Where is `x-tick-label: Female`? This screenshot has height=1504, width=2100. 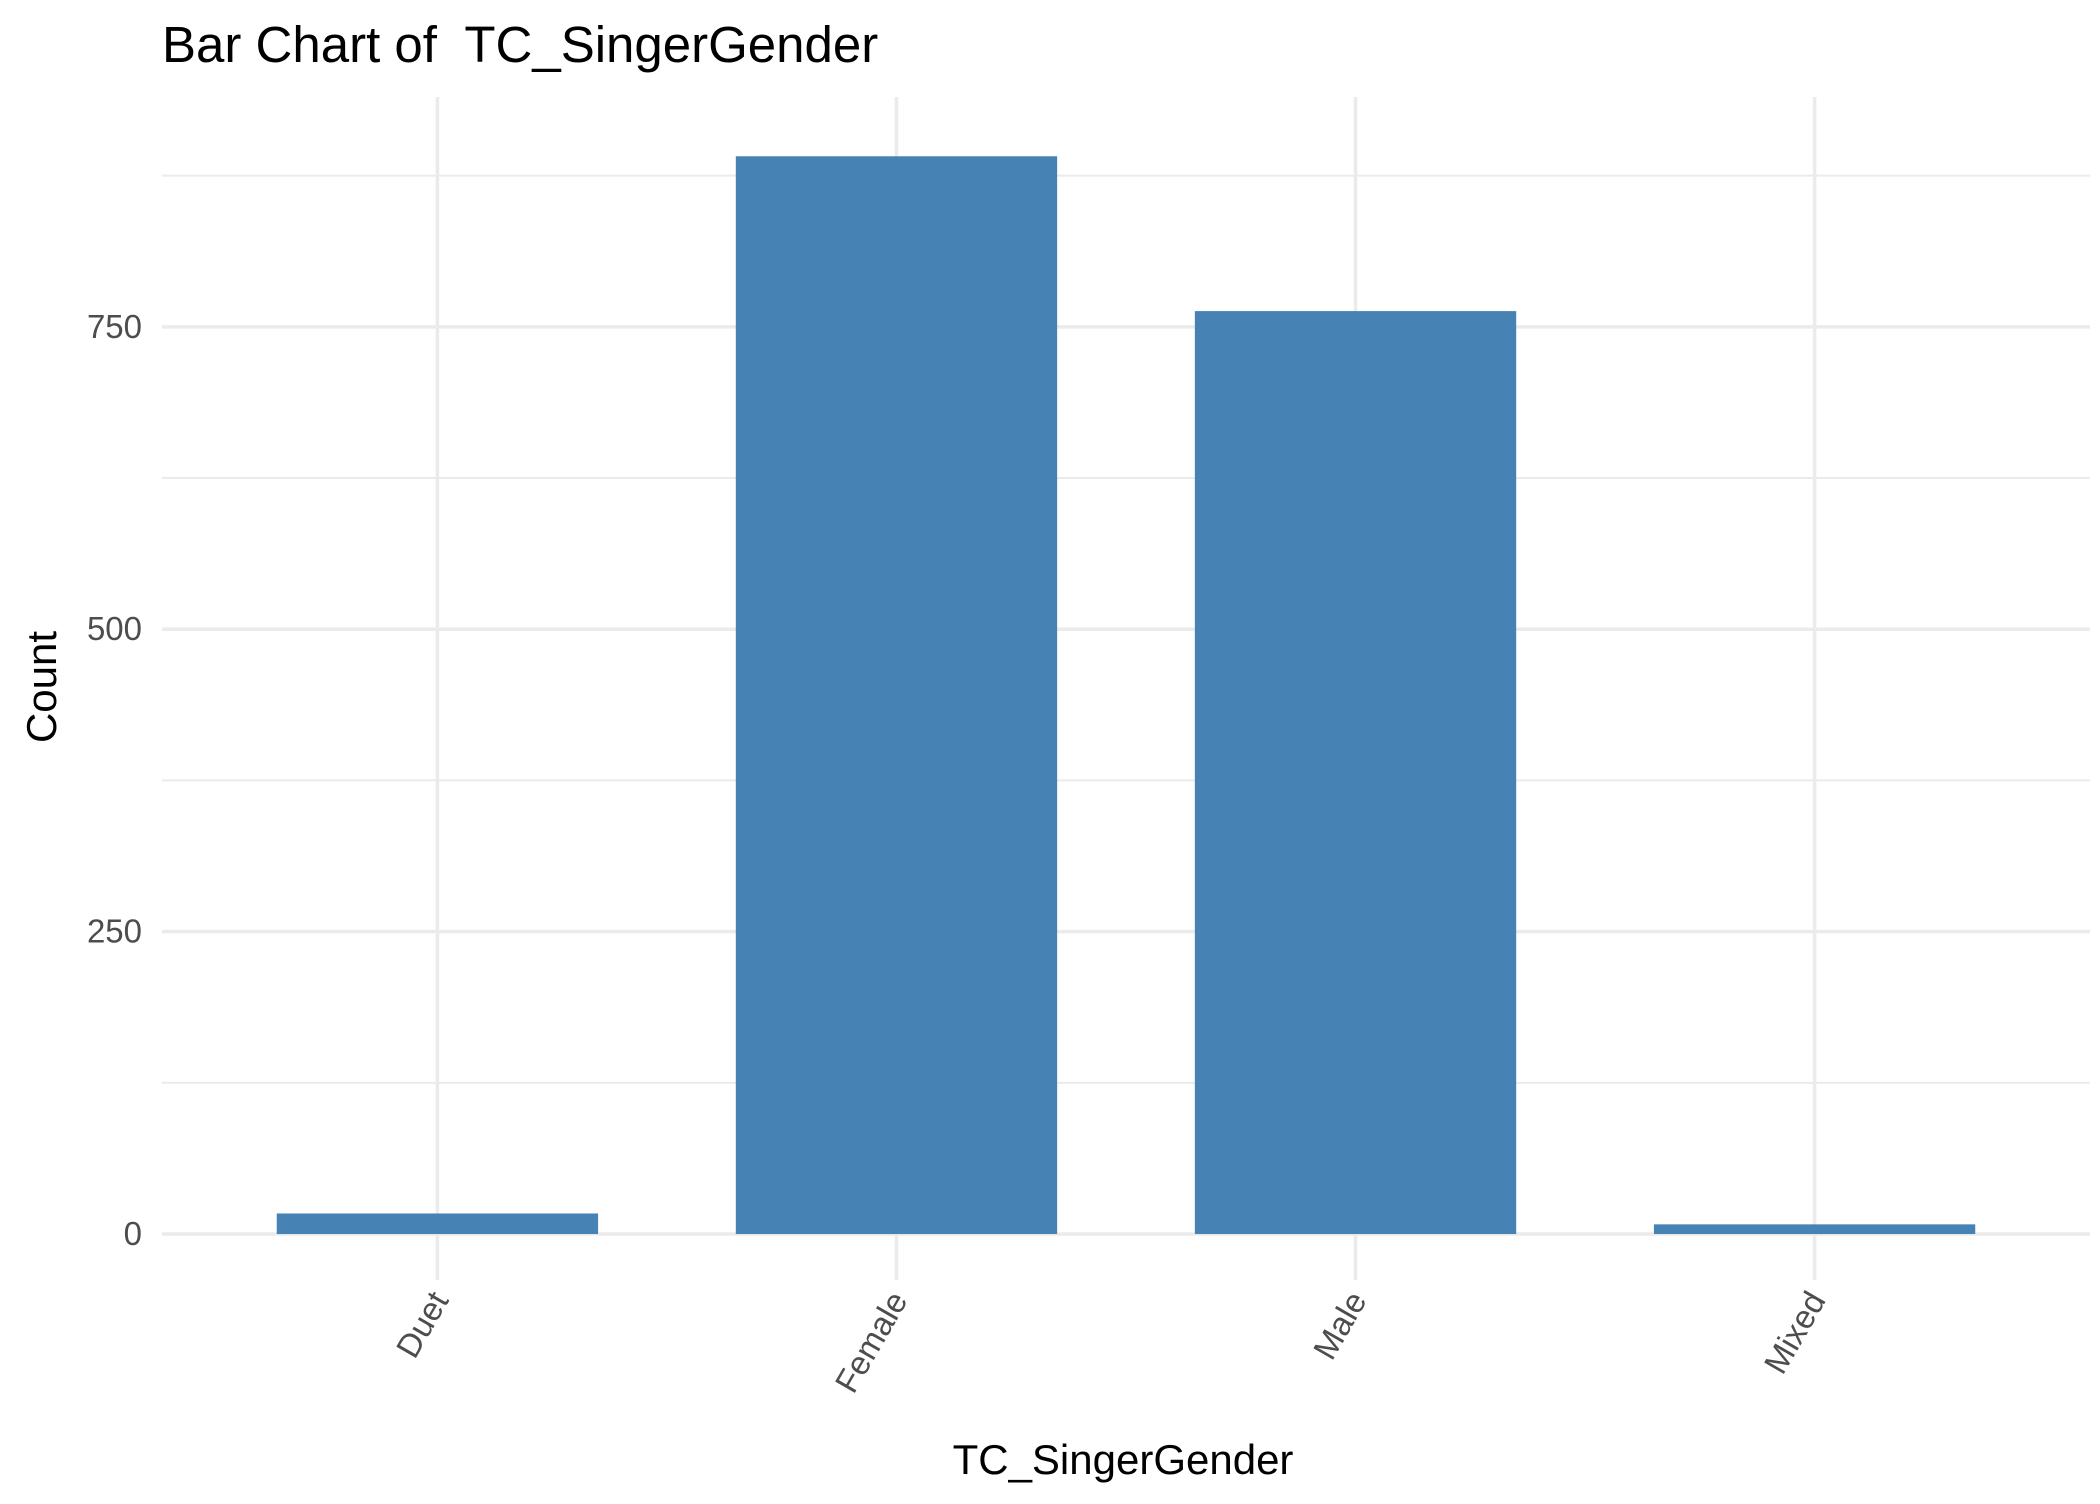
x-tick-label: Female is located at coordinates (870, 1342).